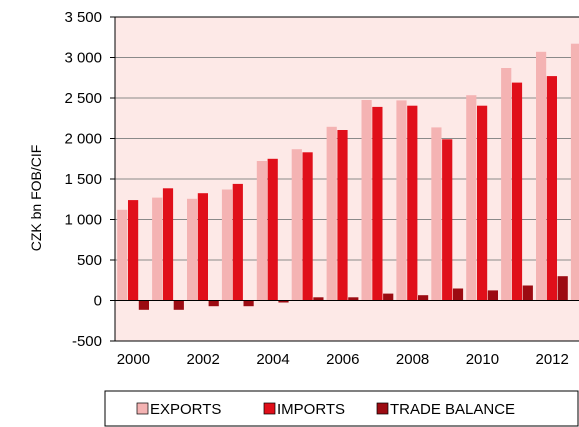  Describe the element at coordinates (213, 303) in the screenshot. I see `bar-trade-balance-2002` at that location.